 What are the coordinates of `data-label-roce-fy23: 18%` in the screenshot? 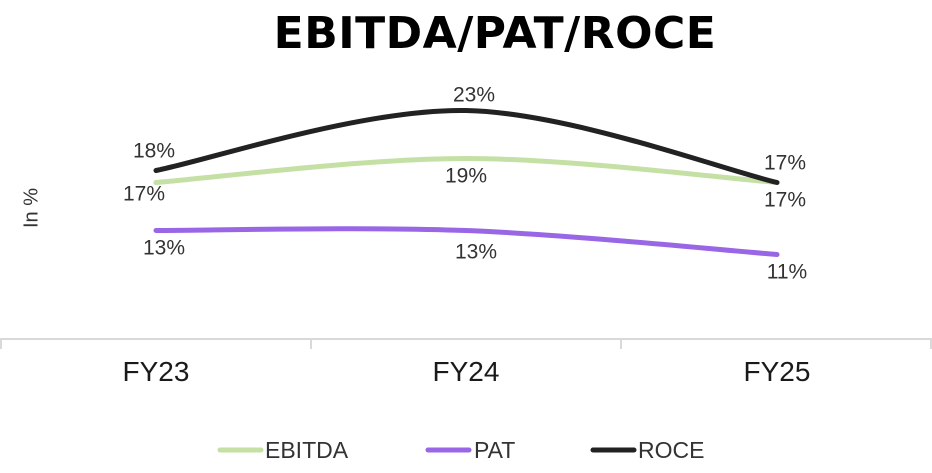 It's located at (154, 151).